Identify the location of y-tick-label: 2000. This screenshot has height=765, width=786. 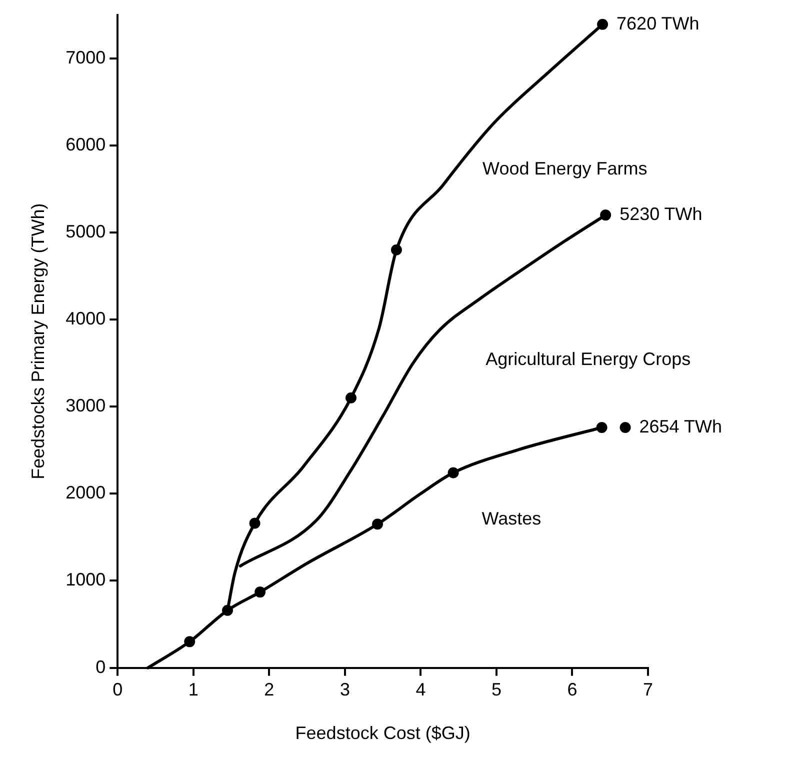
(86, 492).